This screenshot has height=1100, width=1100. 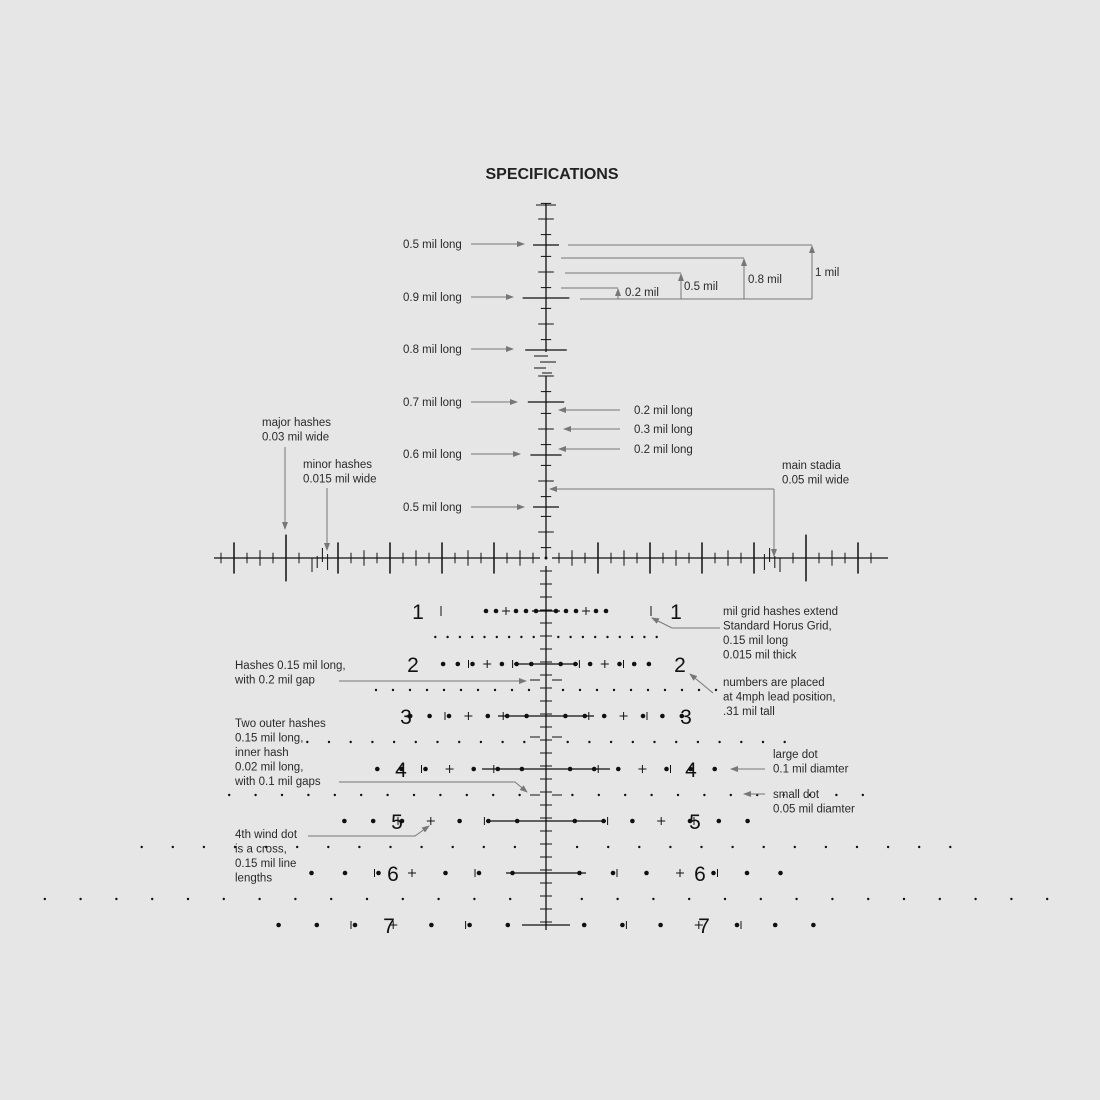 I want to click on hash-length-label: 0.8 mil long, so click(x=432, y=350).